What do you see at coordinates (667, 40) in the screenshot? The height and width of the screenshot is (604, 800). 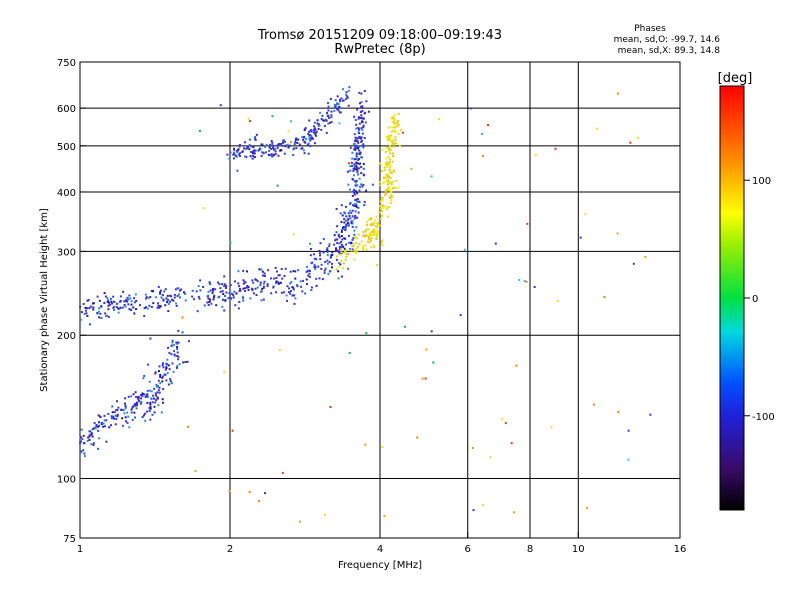 I see `phases-o-line: mean, sd,O: -99.7, 14.6` at bounding box center [667, 40].